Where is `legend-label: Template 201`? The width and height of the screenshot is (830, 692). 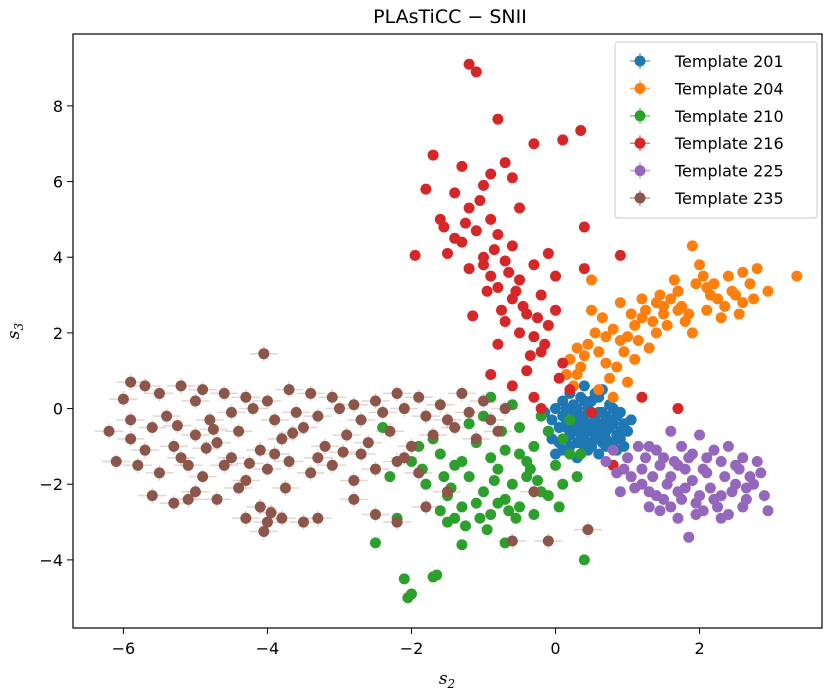 legend-label: Template 201 is located at coordinates (729, 61).